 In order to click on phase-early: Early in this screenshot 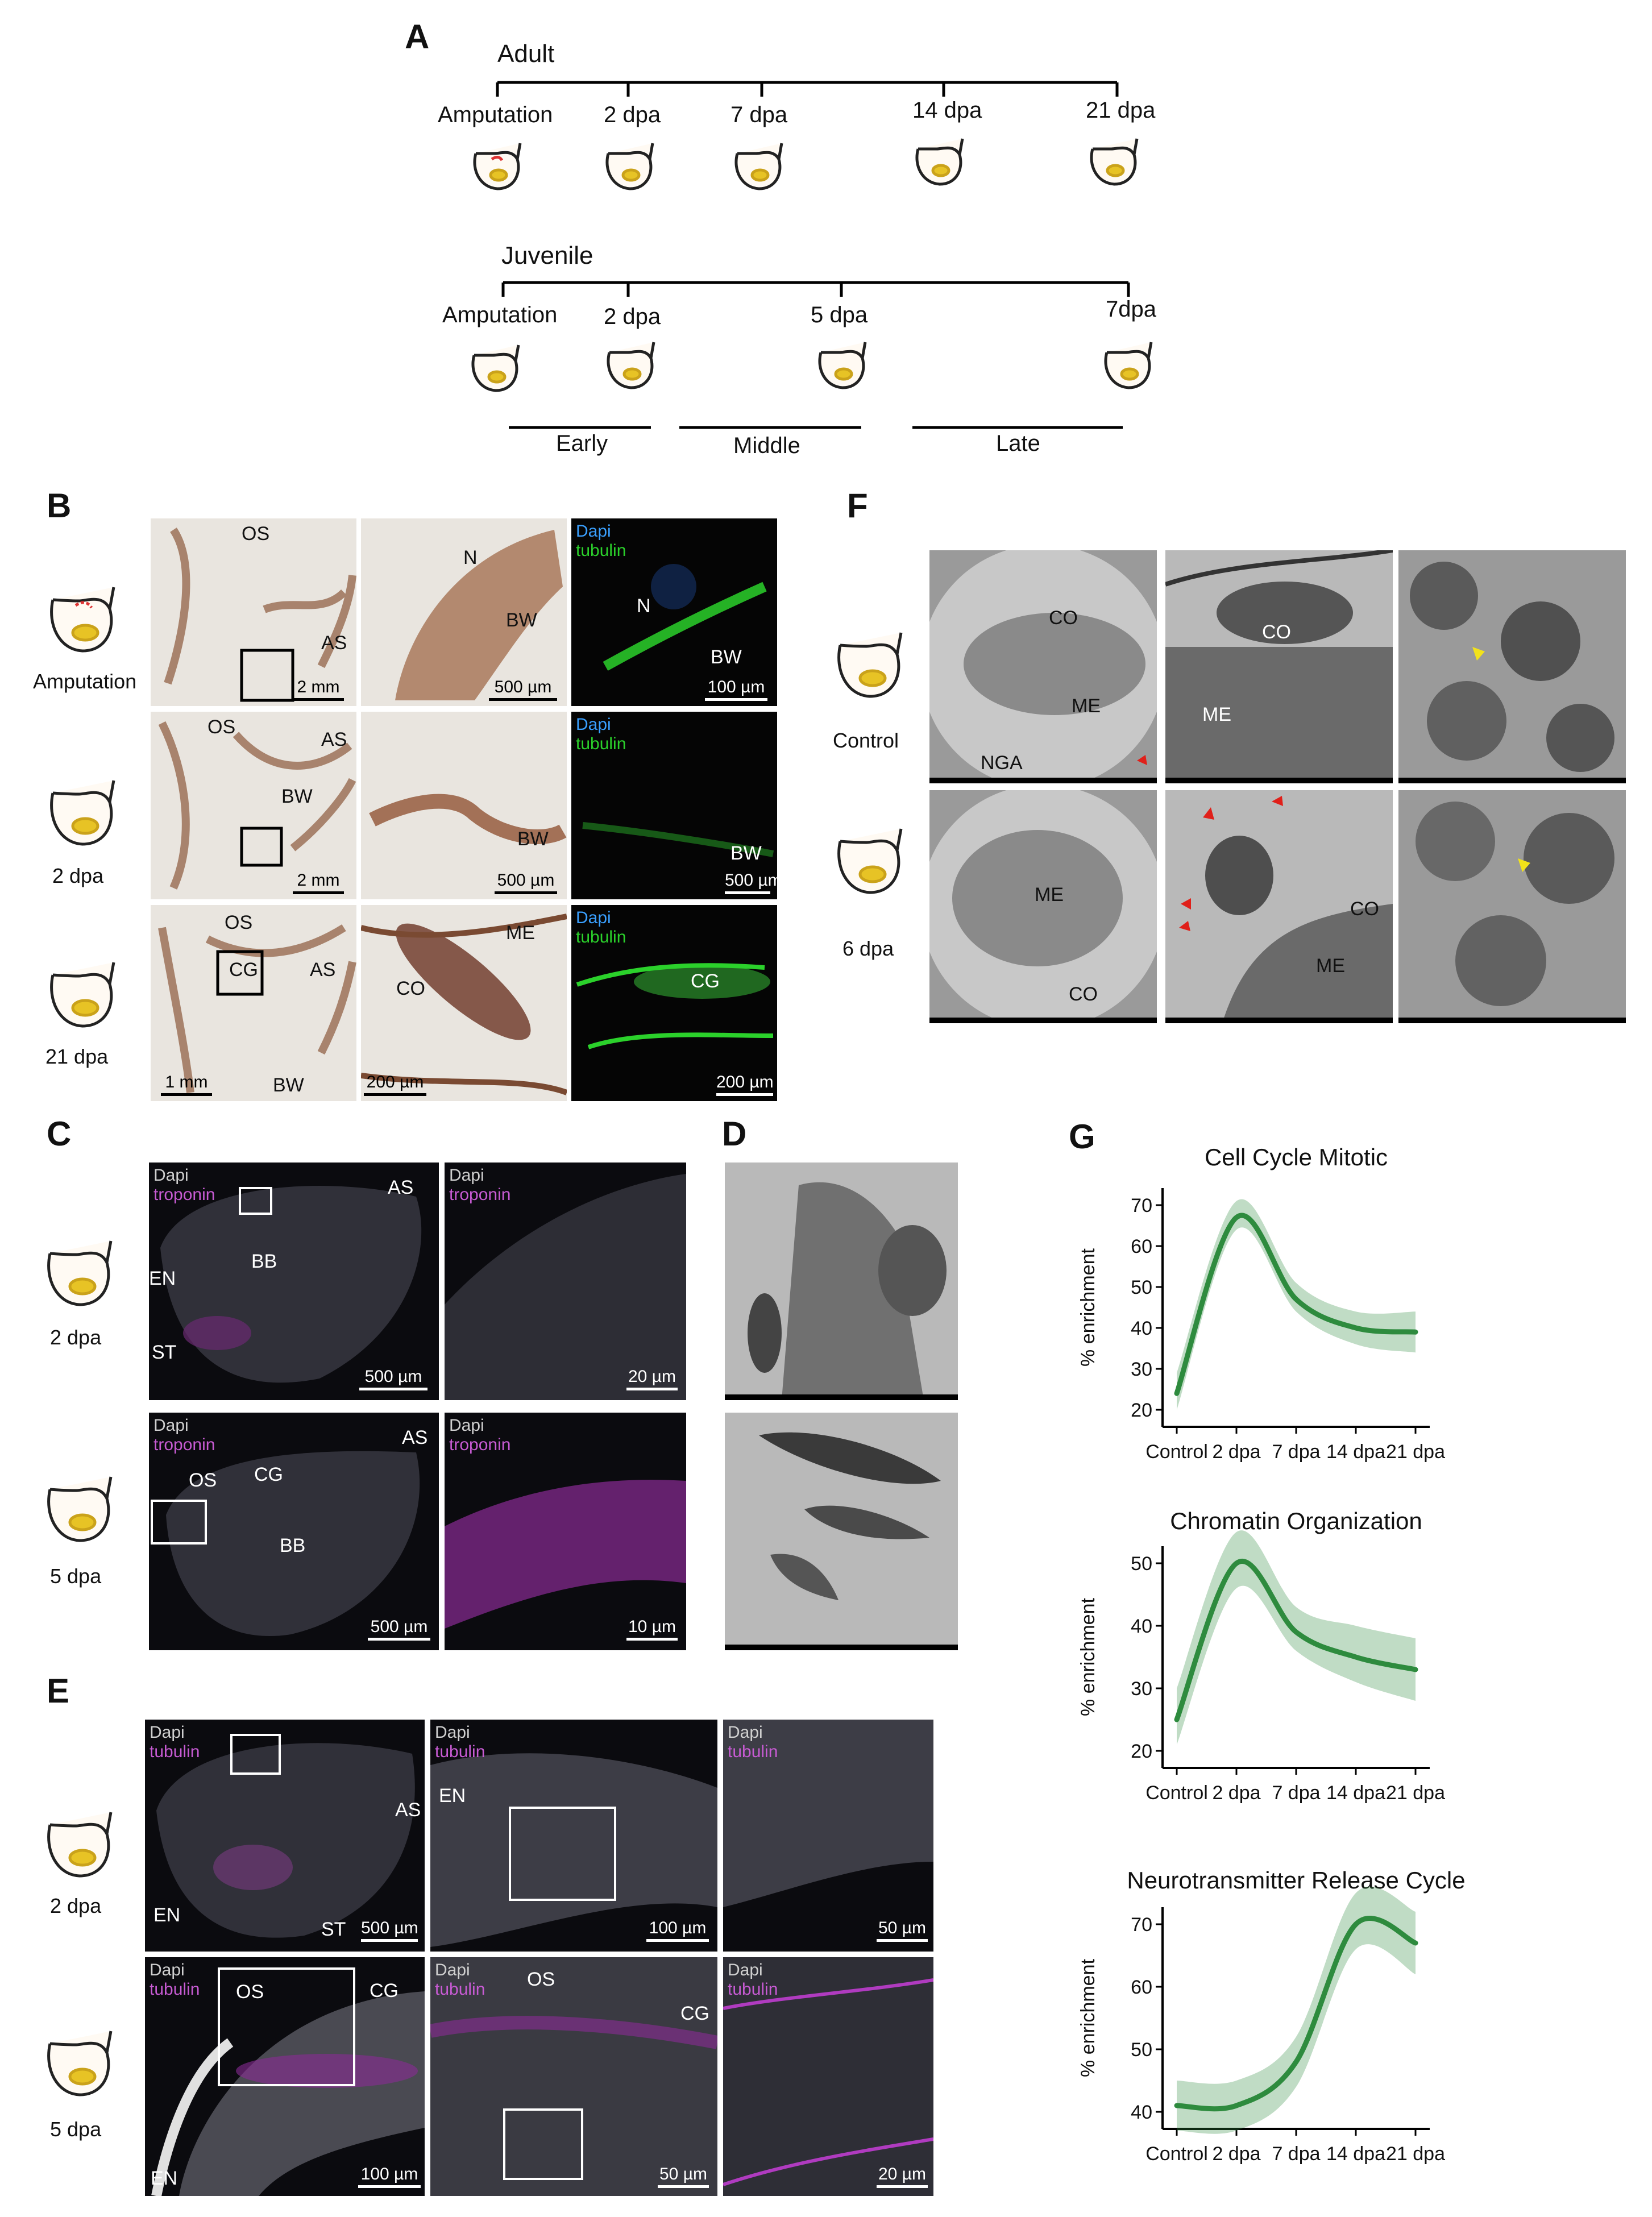, I will do `click(582, 443)`.